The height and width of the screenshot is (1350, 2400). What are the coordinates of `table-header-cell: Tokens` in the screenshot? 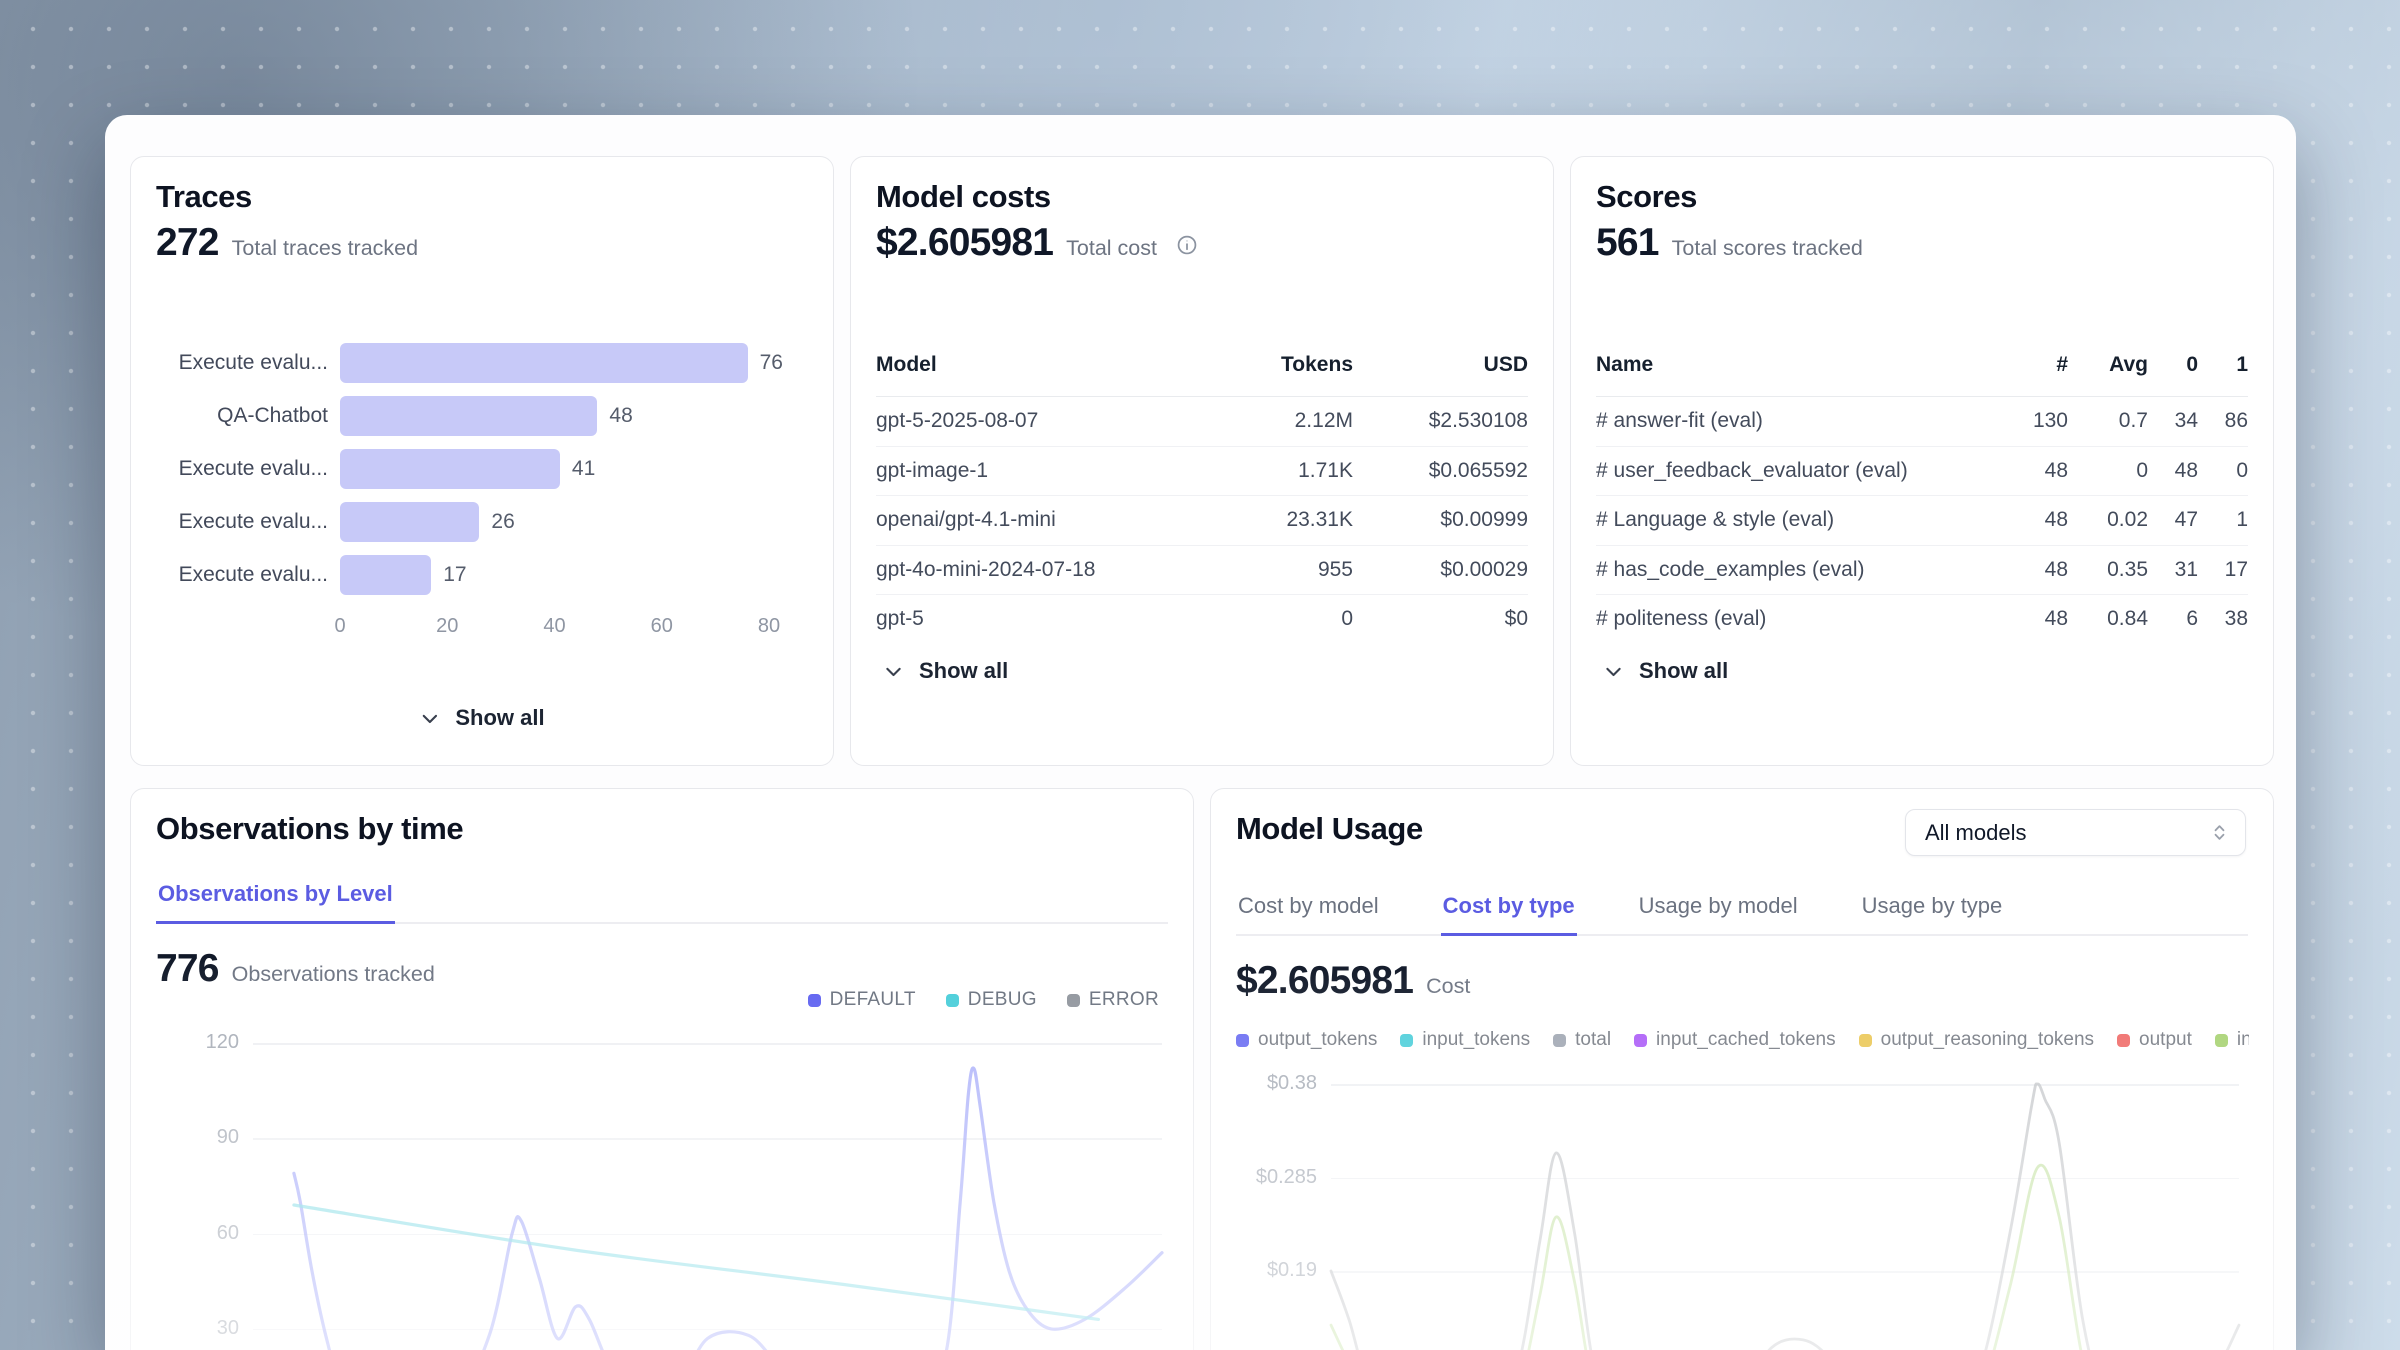 It's located at (1317, 364).